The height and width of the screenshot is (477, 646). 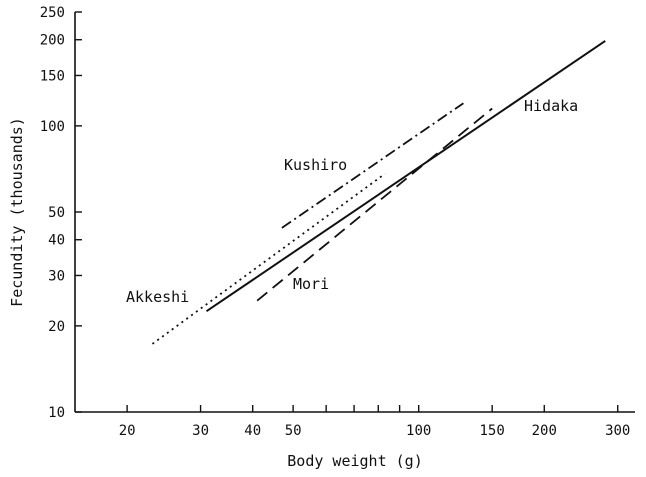 What do you see at coordinates (56, 413) in the screenshot?
I see `y-tick-label: 10` at bounding box center [56, 413].